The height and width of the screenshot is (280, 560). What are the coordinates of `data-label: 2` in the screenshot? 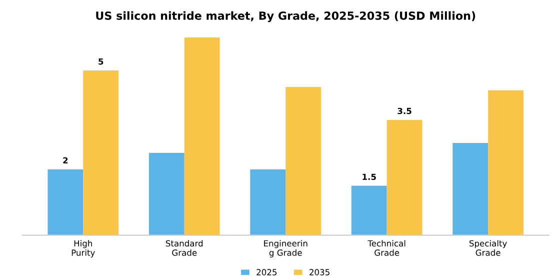 It's located at (65, 160).